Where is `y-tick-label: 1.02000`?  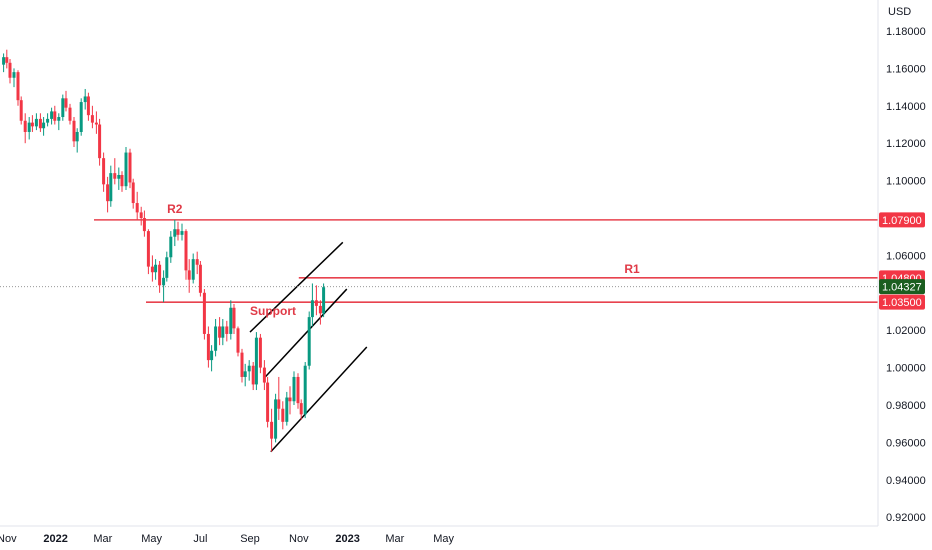
y-tick-label: 1.02000 is located at coordinates (906, 331).